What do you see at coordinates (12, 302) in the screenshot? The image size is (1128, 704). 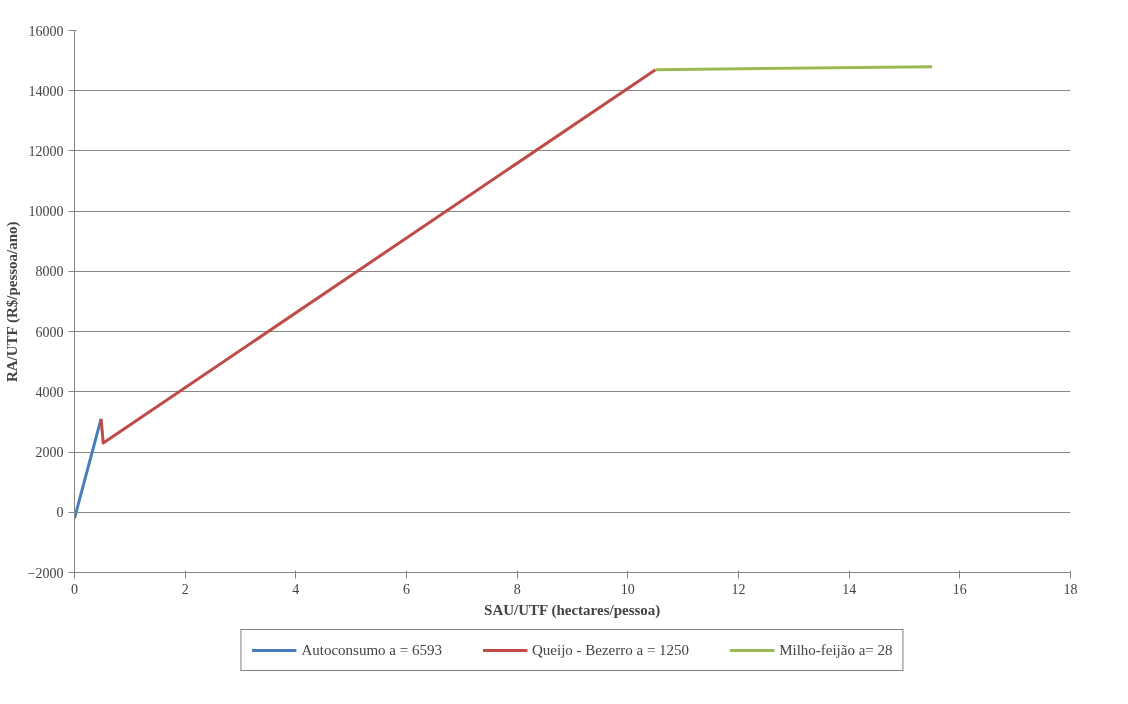 I see `y-axis-title: RA/UTF (R$/pessoa/ano)` at bounding box center [12, 302].